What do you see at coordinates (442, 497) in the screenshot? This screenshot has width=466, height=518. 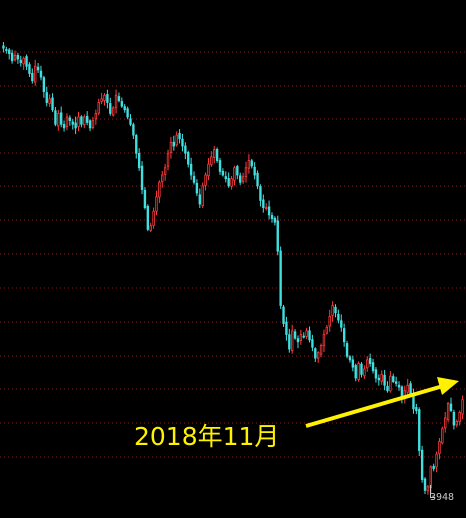 I see `low-price-label: 3948` at bounding box center [442, 497].